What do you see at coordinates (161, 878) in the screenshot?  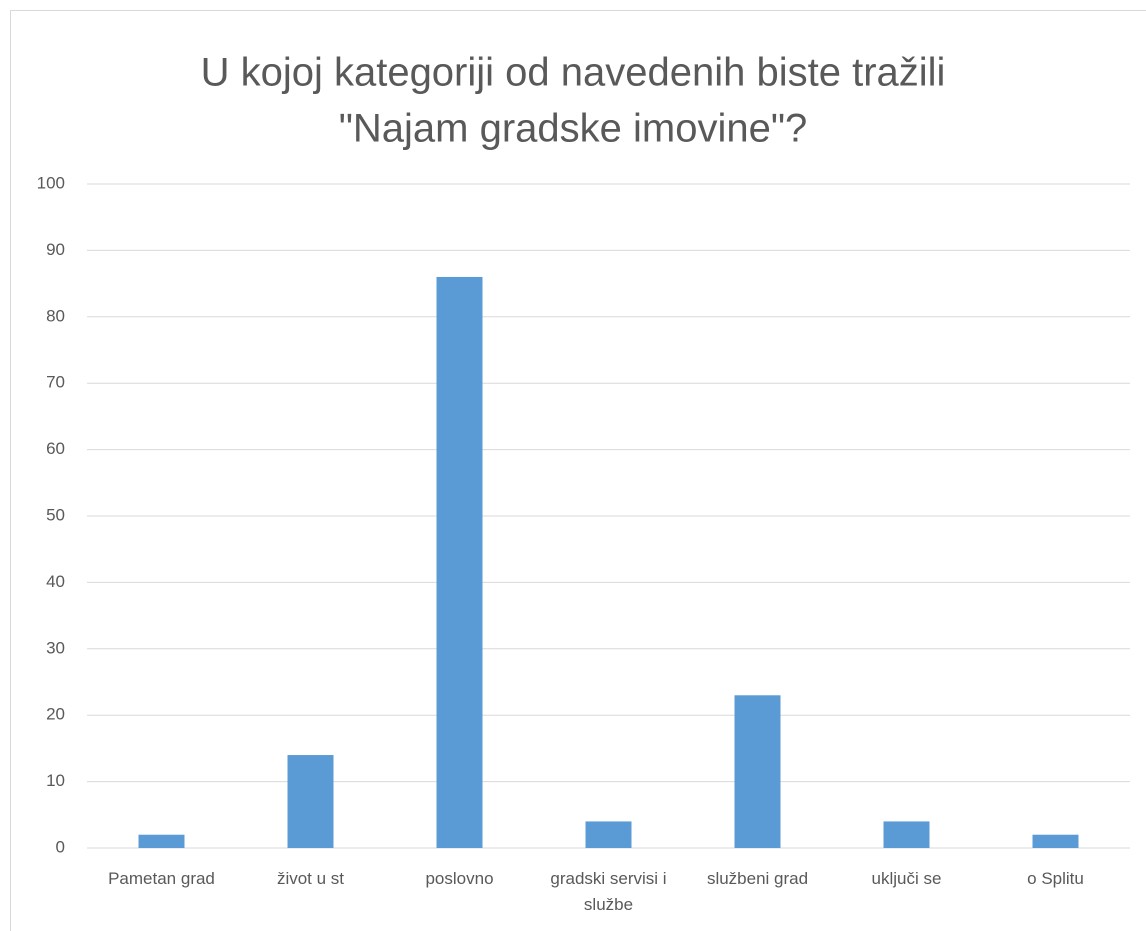 I see `x-tick-label: Pametan grad` at bounding box center [161, 878].